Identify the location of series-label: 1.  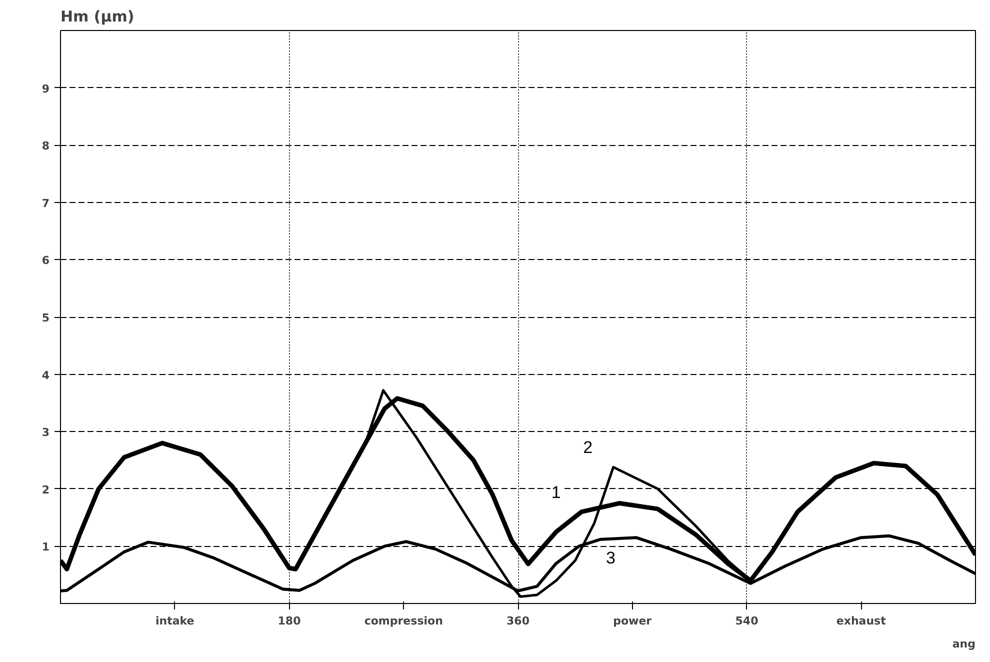
(556, 492).